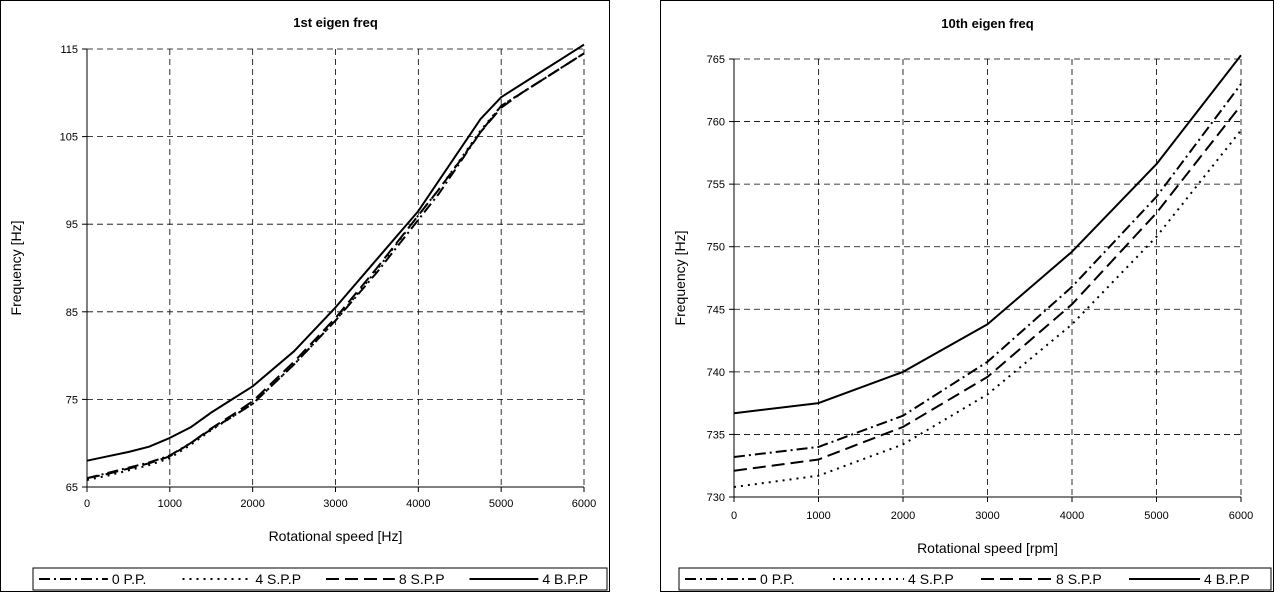 This screenshot has width=1274, height=593. I want to click on x-axis-label: Rotational speed [rpm], so click(987, 548).